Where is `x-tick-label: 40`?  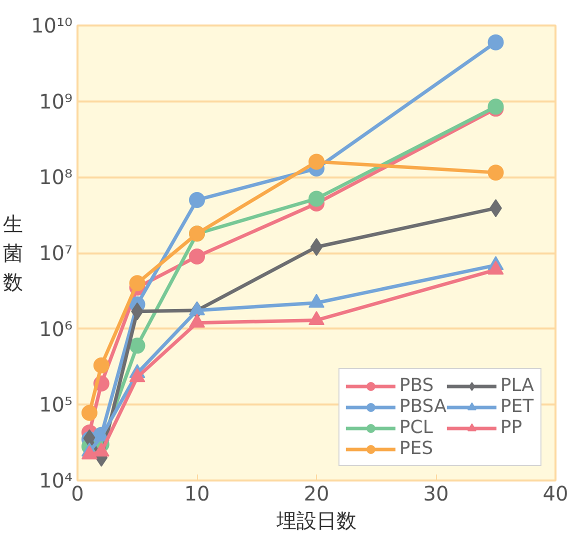
x-tick-label: 40 is located at coordinates (555, 494).